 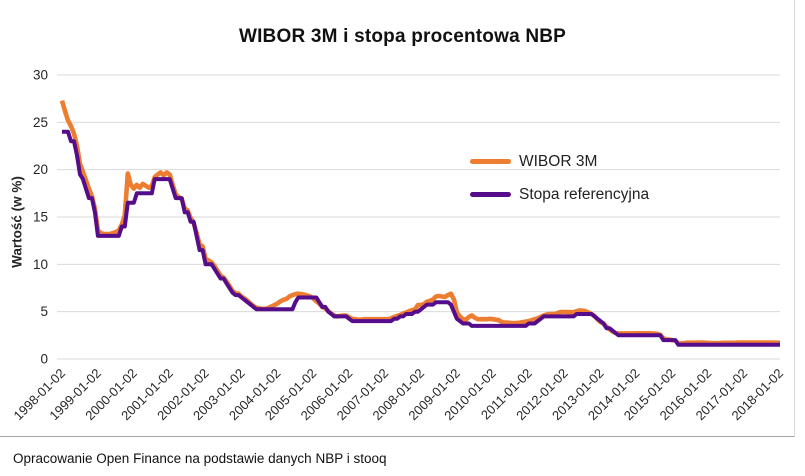 What do you see at coordinates (40, 264) in the screenshot?
I see `y-tick-label: 10` at bounding box center [40, 264].